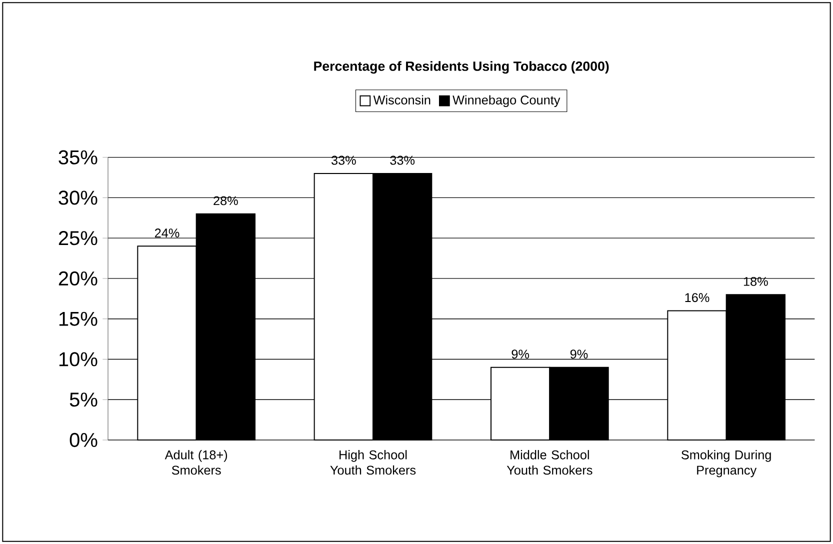 This screenshot has height=544, width=833. What do you see at coordinates (549, 462) in the screenshot?
I see `x-tick-label: Middle School Youth Smokers` at bounding box center [549, 462].